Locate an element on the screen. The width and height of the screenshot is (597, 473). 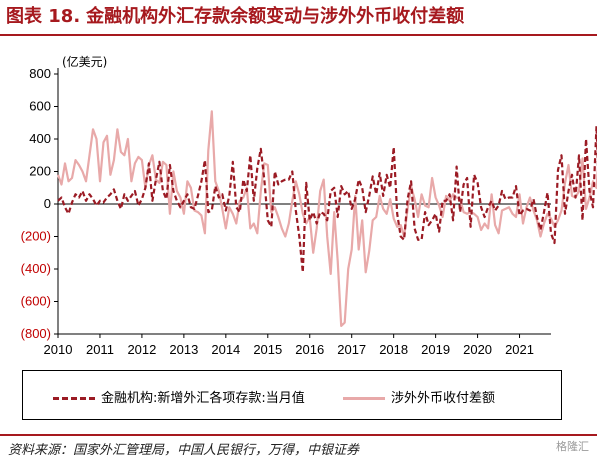
title-text: 金融机构外汇存款余额变动与涉外外币收付差额 is located at coordinates (275, 16).